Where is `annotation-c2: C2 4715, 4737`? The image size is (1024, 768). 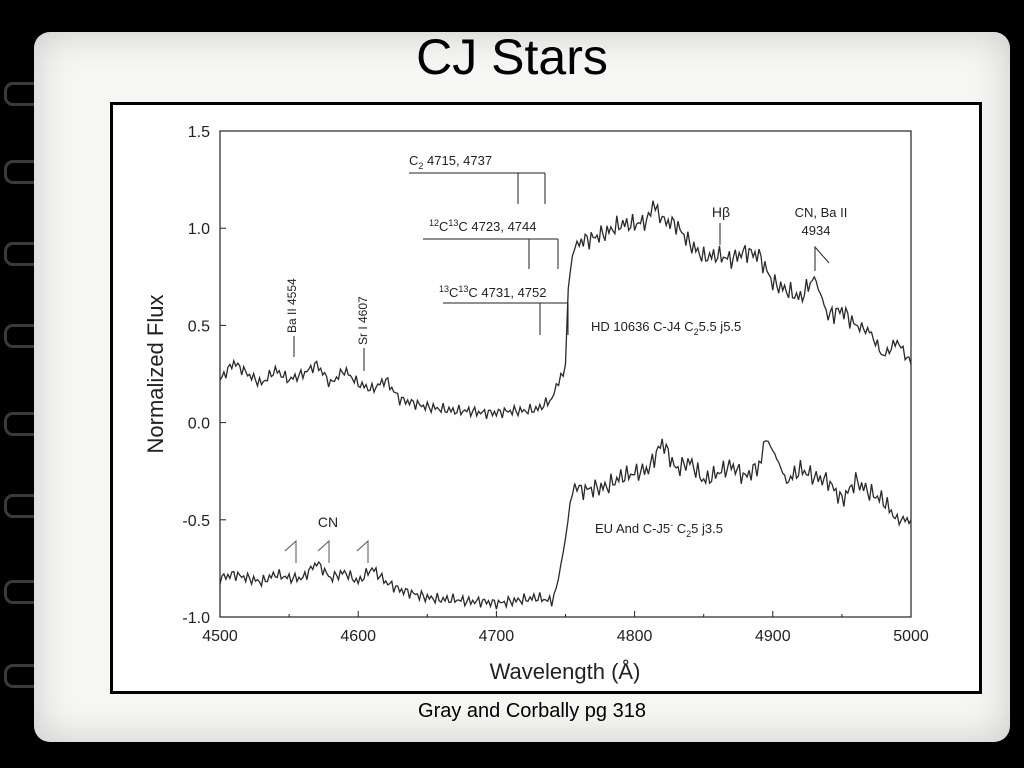
annotation-c2: C2 4715, 4737 is located at coordinates (477, 178).